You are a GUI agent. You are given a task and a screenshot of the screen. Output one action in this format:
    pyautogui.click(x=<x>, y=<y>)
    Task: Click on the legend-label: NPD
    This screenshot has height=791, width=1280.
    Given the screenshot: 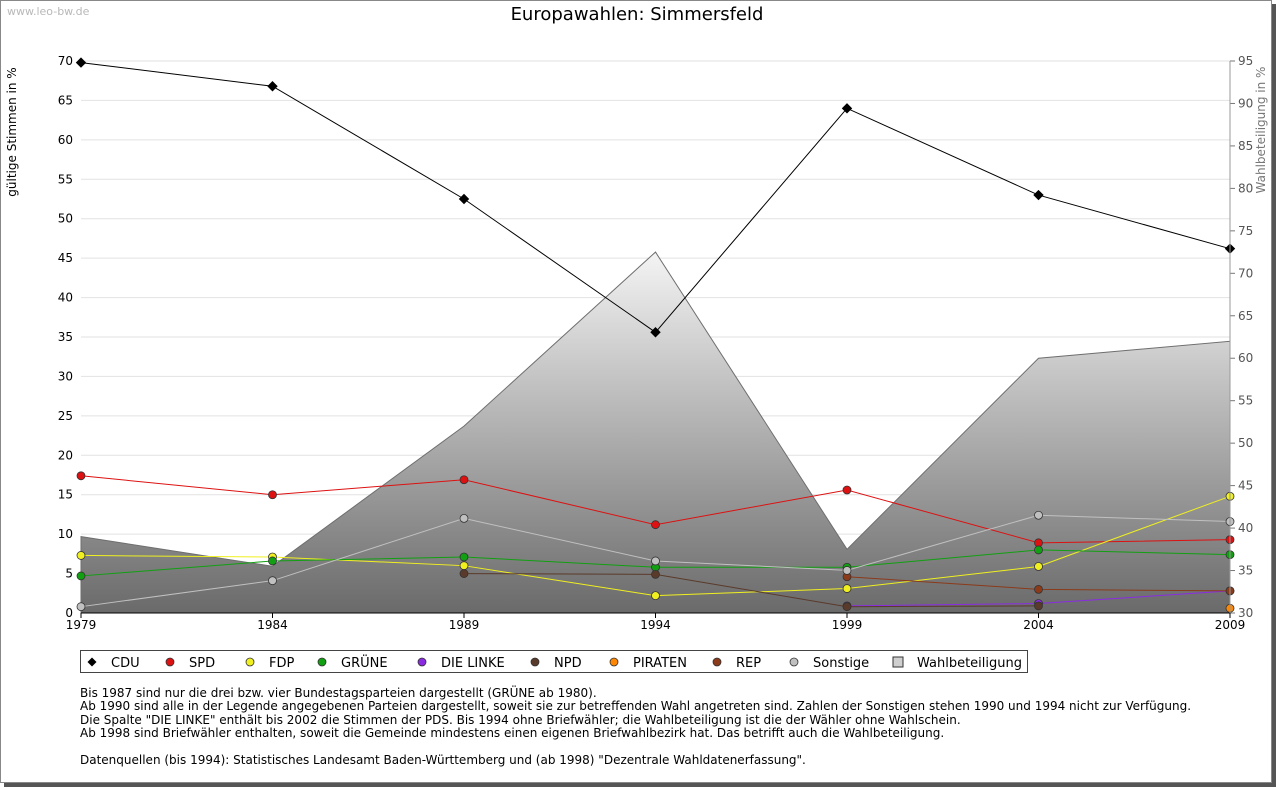 What is the action you would take?
    pyautogui.click(x=568, y=663)
    